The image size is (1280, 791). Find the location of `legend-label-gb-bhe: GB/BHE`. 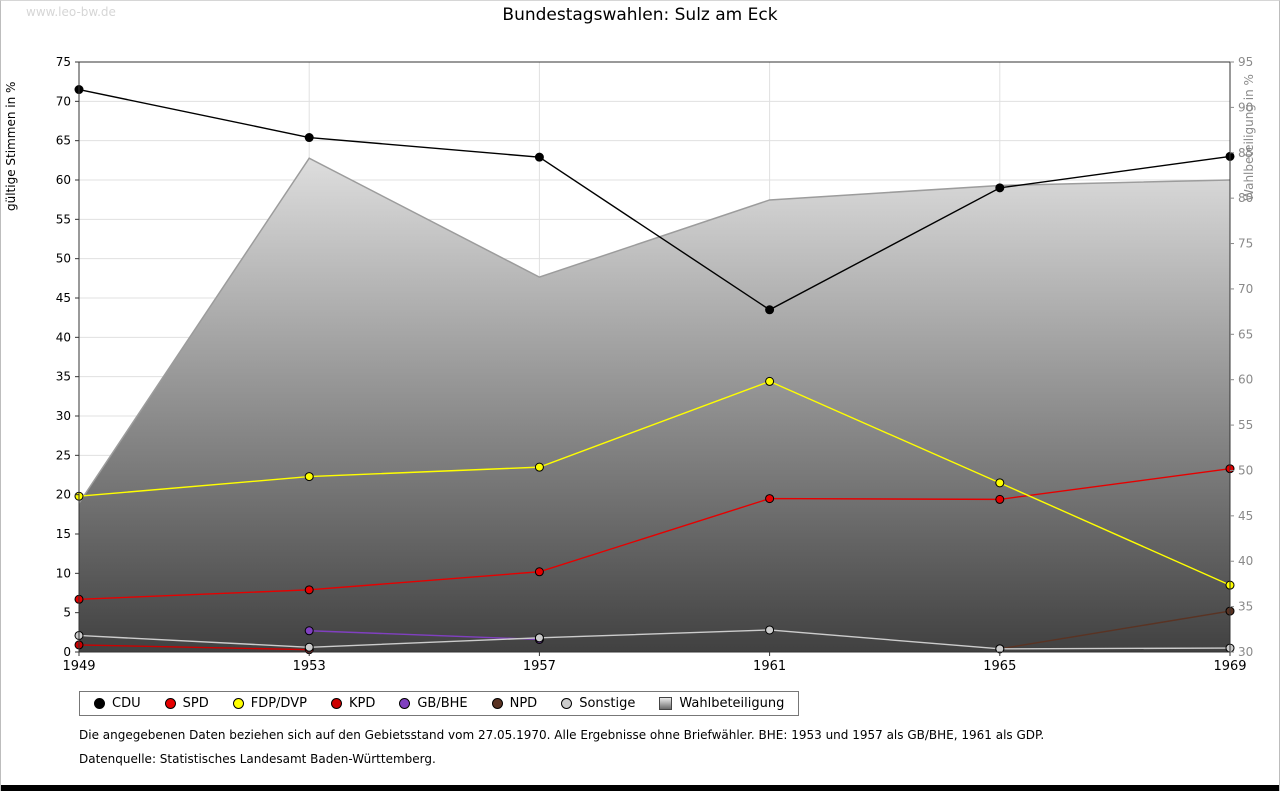

legend-label-gb-bhe: GB/BHE is located at coordinates (442, 703).